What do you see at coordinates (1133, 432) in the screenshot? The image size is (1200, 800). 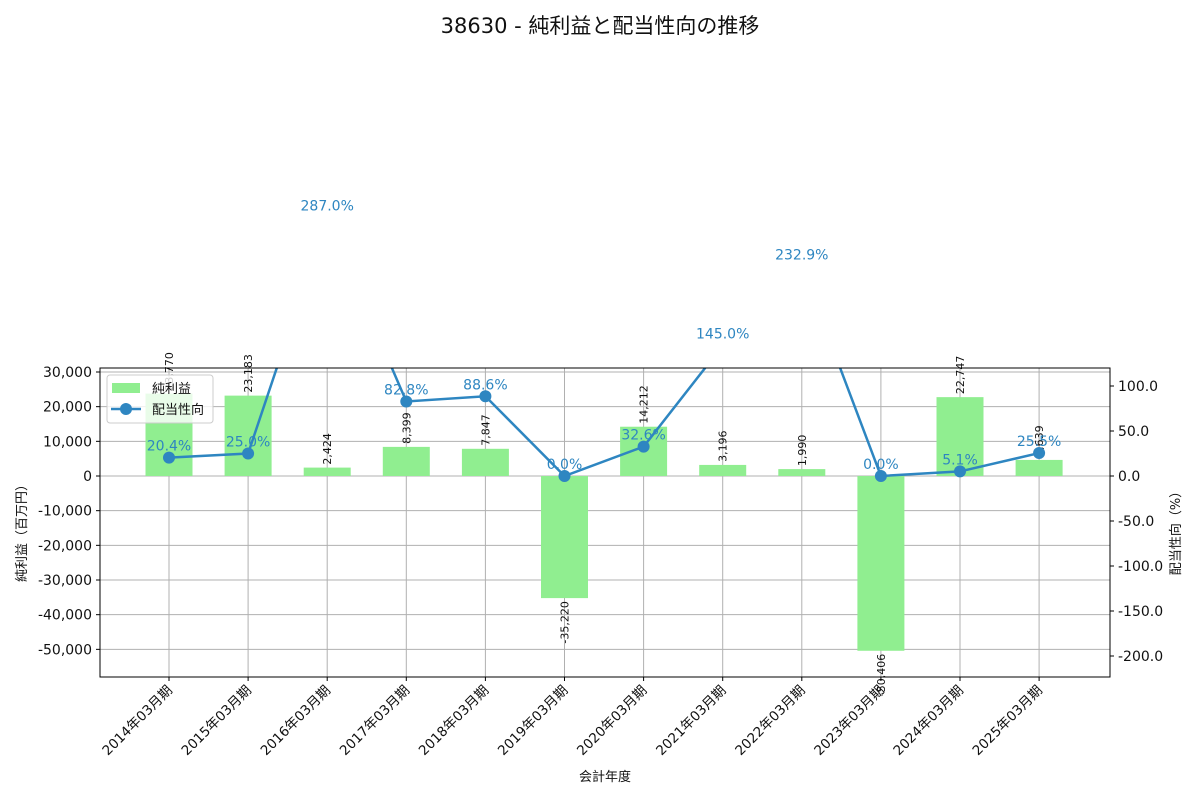 I see `right-tick-label: 50.0` at bounding box center [1133, 432].